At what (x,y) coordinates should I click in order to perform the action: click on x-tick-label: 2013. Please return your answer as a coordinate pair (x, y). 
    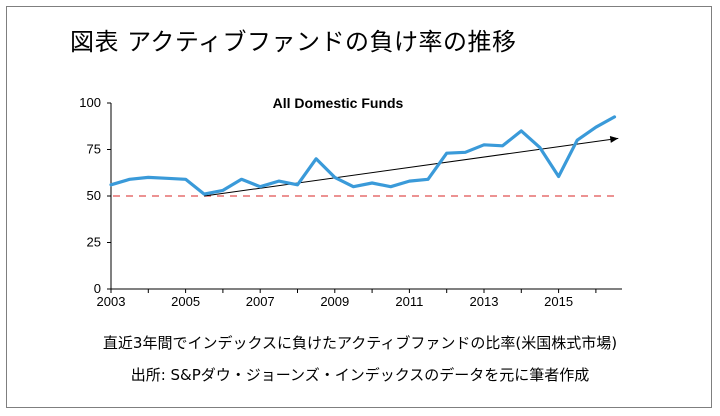
    Looking at the image, I should click on (484, 301).